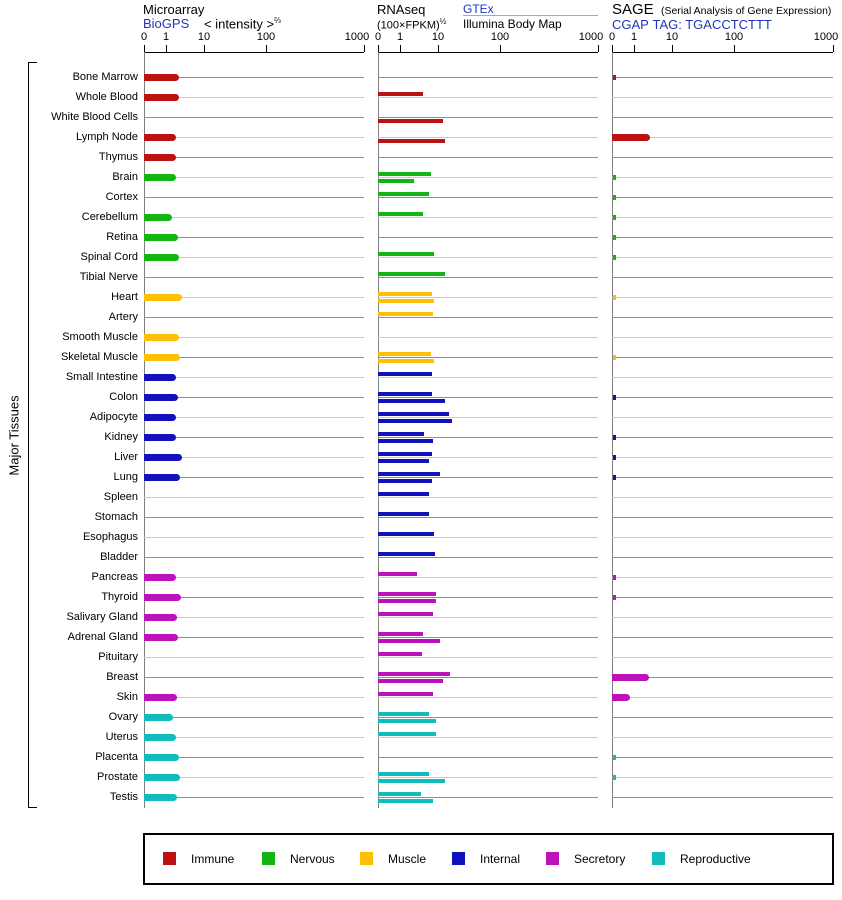 The width and height of the screenshot is (842, 900). What do you see at coordinates (123, 317) in the screenshot?
I see `tissue-label: Artery` at bounding box center [123, 317].